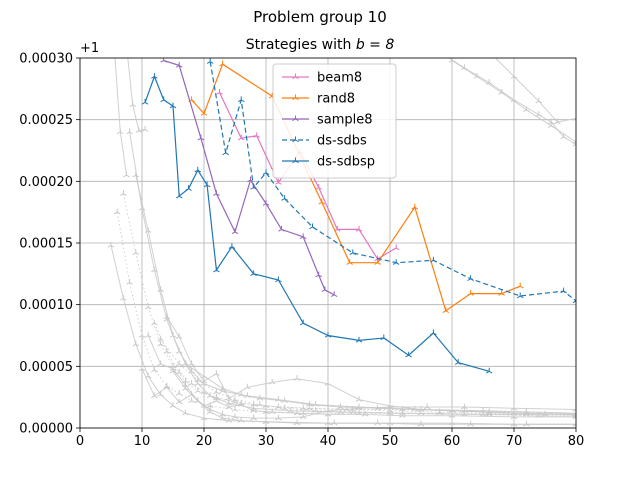 The width and height of the screenshot is (640, 480). I want to click on axes-title-prefix: Strategies with, so click(301, 45).